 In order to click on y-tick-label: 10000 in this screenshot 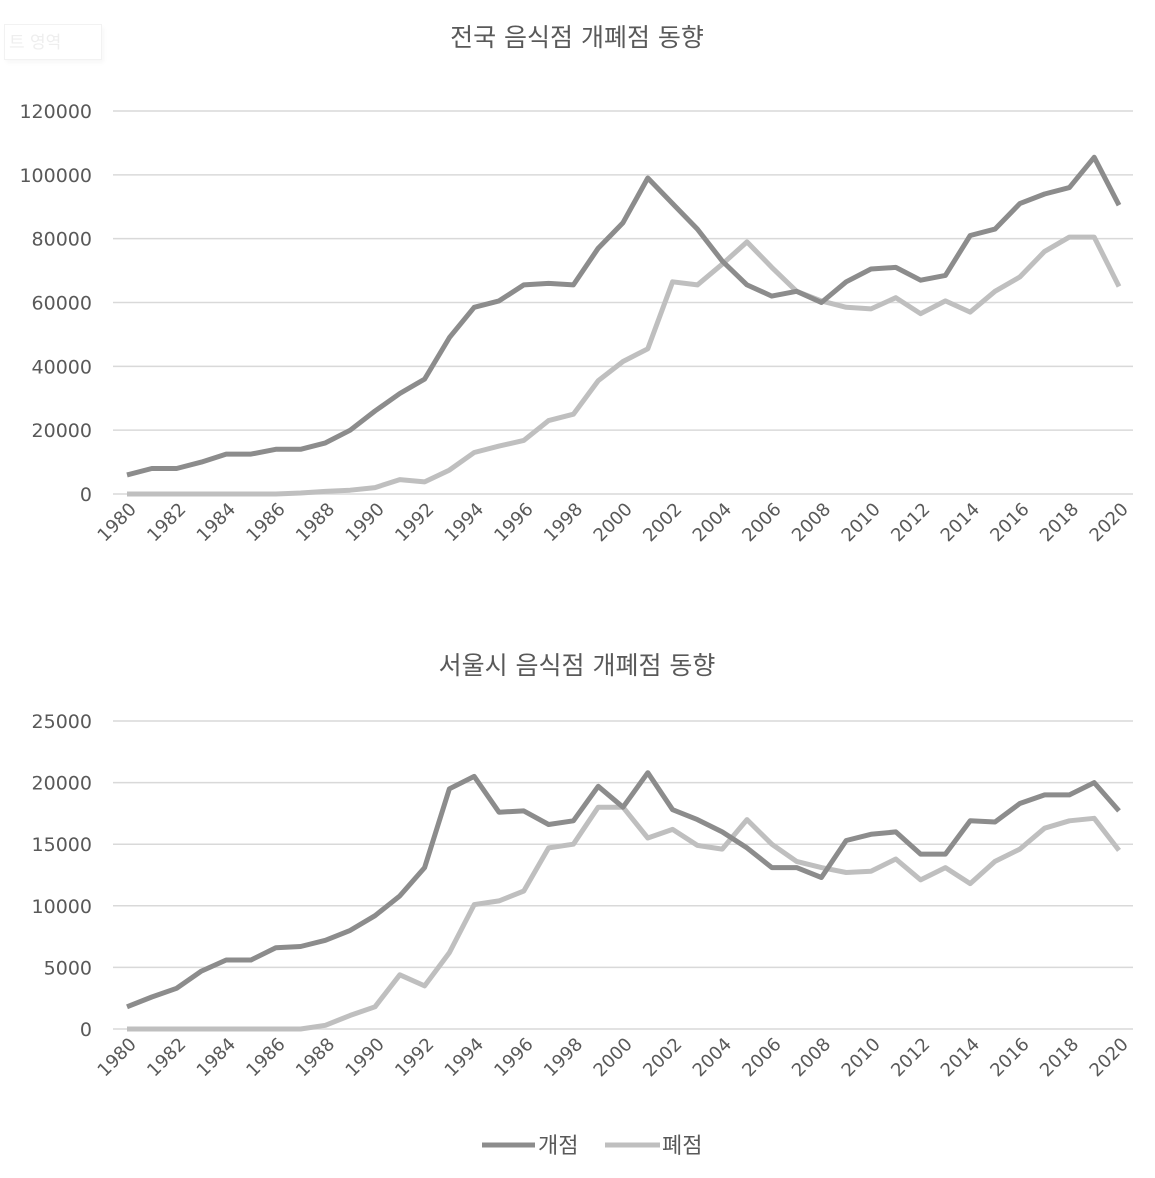, I will do `click(62, 907)`.